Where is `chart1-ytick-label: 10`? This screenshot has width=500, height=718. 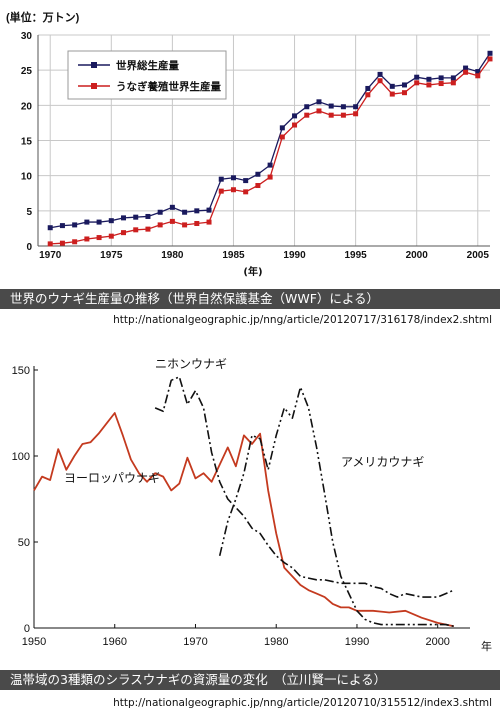
chart1-ytick-label: 10 is located at coordinates (27, 177).